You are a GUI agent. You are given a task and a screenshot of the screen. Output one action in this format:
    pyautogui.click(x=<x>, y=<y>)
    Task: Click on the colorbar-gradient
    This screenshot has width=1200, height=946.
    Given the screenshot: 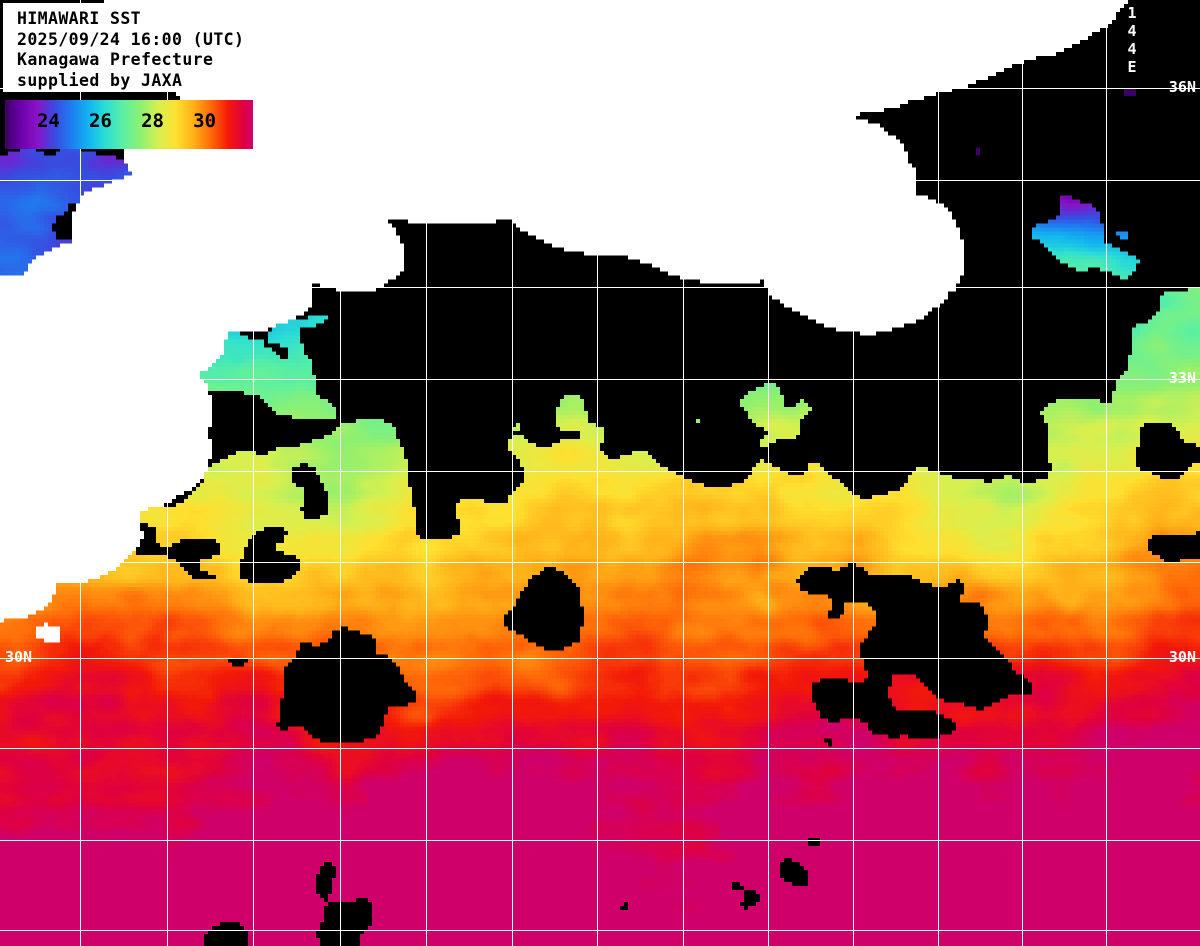 What is the action you would take?
    pyautogui.click(x=129, y=124)
    